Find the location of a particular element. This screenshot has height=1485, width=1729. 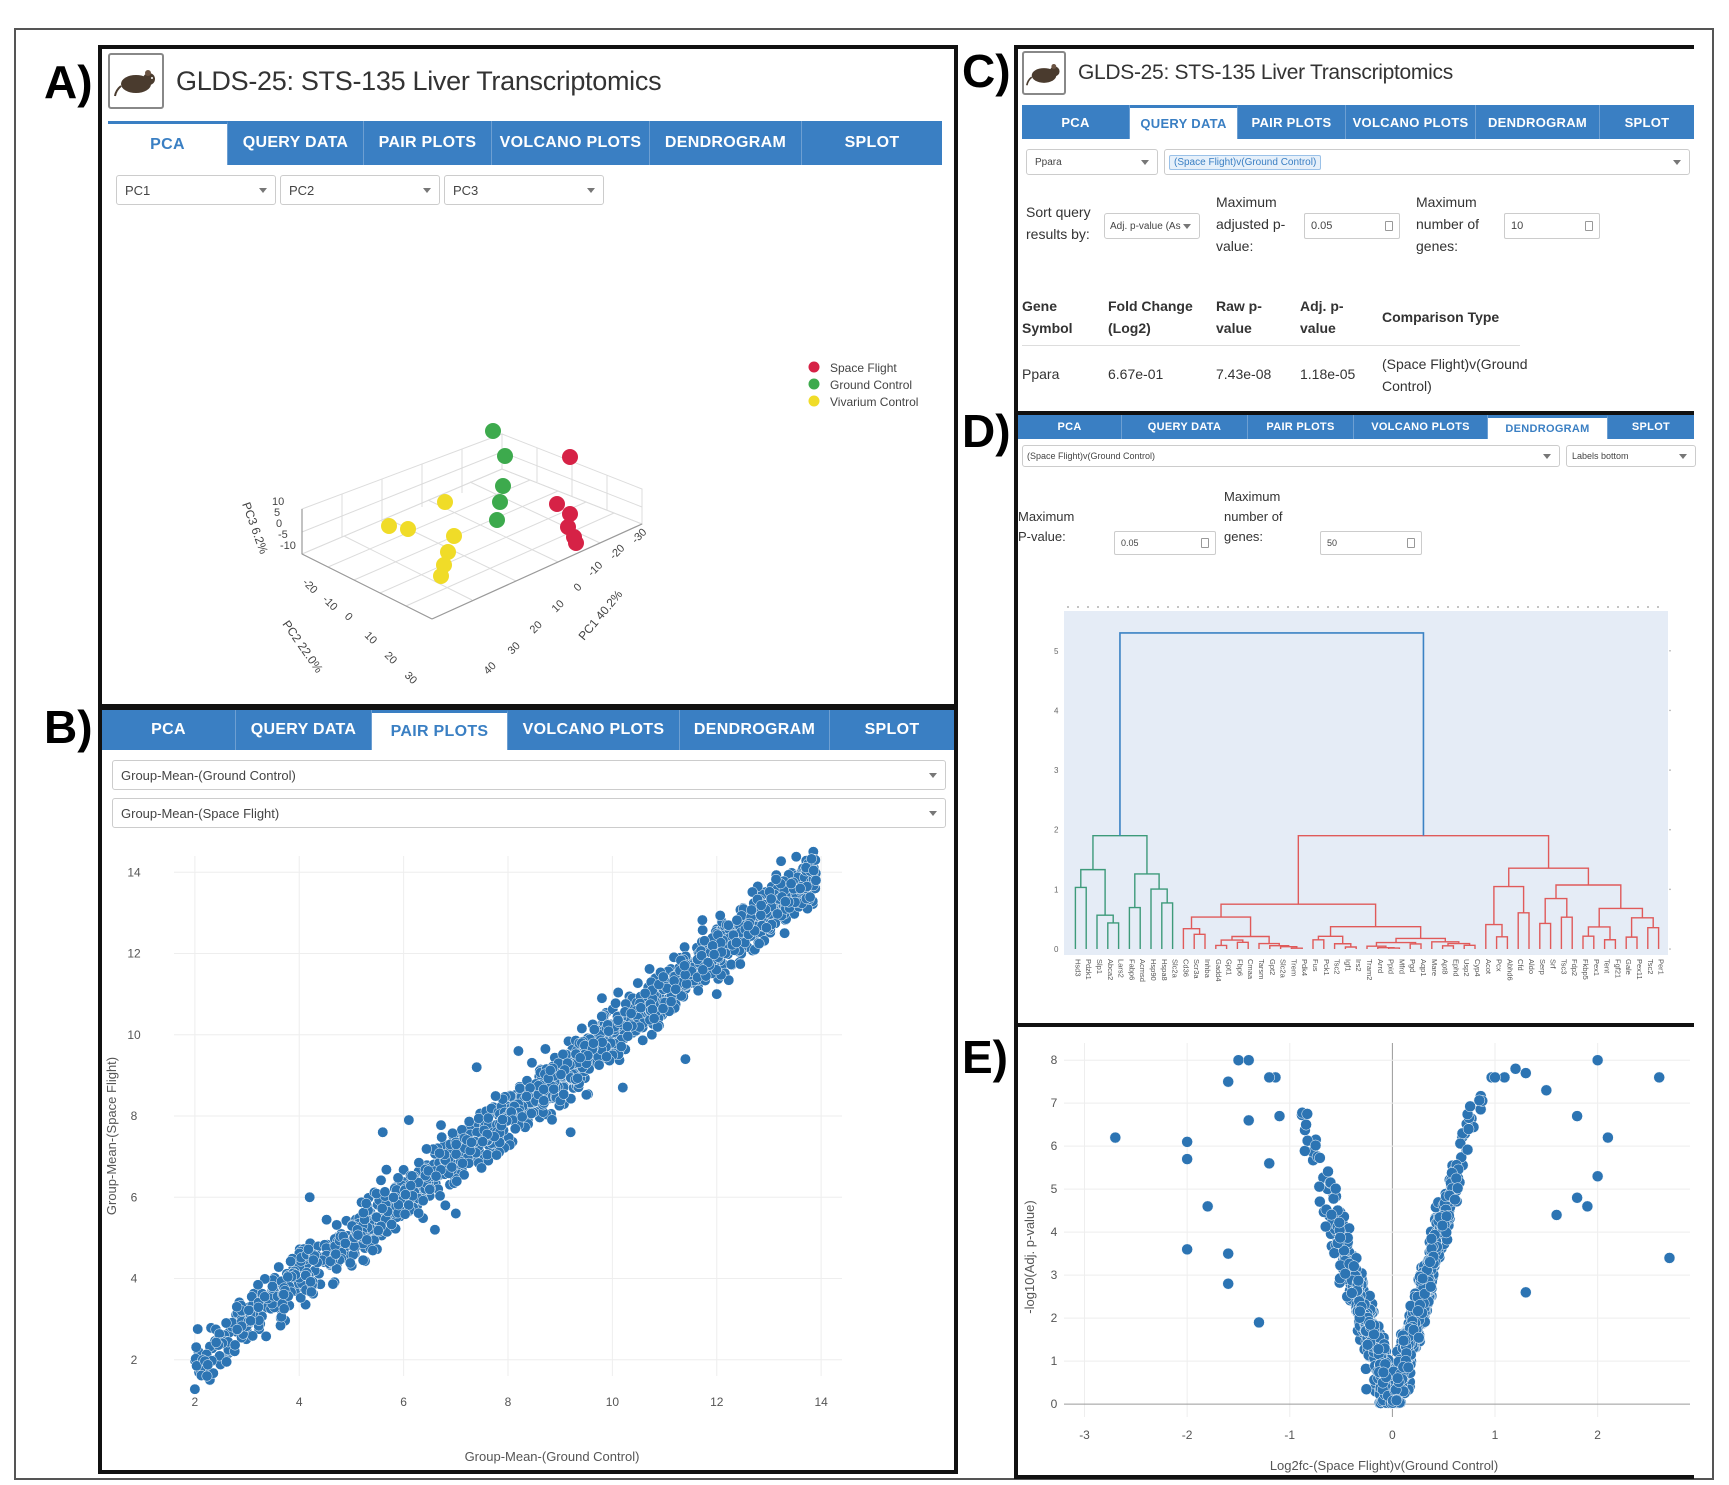

panel-label-a: A) is located at coordinates (68, 82).